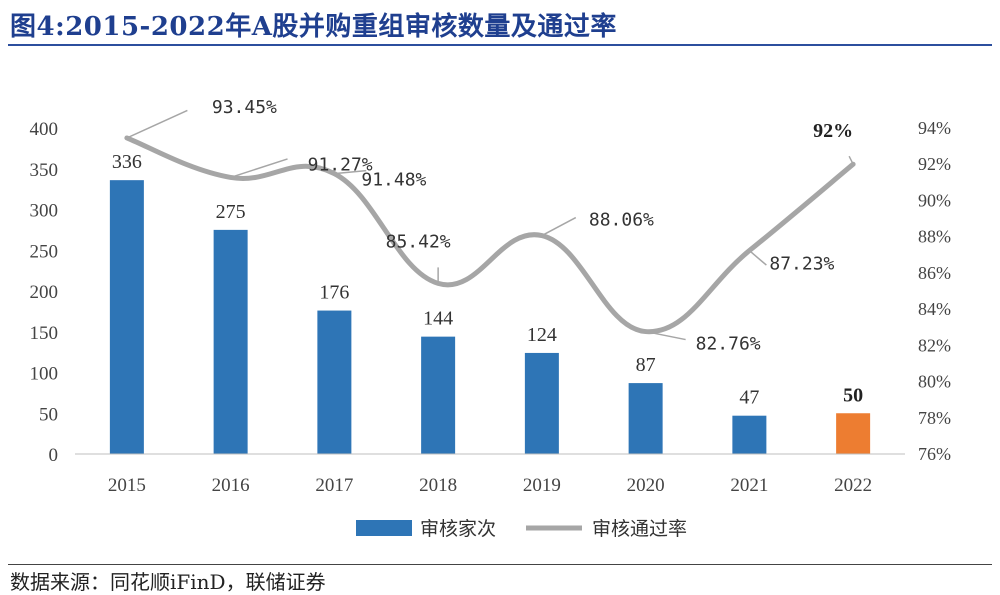  Describe the element at coordinates (749, 434) in the screenshot. I see `bar-2021` at that location.